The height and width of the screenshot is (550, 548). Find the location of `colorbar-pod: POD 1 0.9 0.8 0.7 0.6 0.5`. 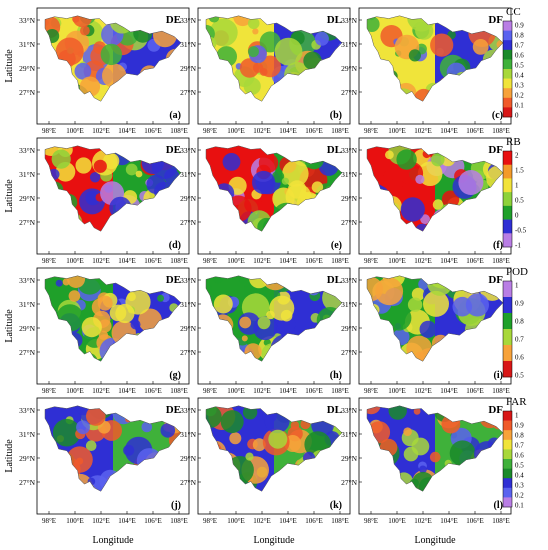

colorbar-pod: POD 1 0.9 0.8 0.7 0.6 0.5 is located at coordinates (515, 323).